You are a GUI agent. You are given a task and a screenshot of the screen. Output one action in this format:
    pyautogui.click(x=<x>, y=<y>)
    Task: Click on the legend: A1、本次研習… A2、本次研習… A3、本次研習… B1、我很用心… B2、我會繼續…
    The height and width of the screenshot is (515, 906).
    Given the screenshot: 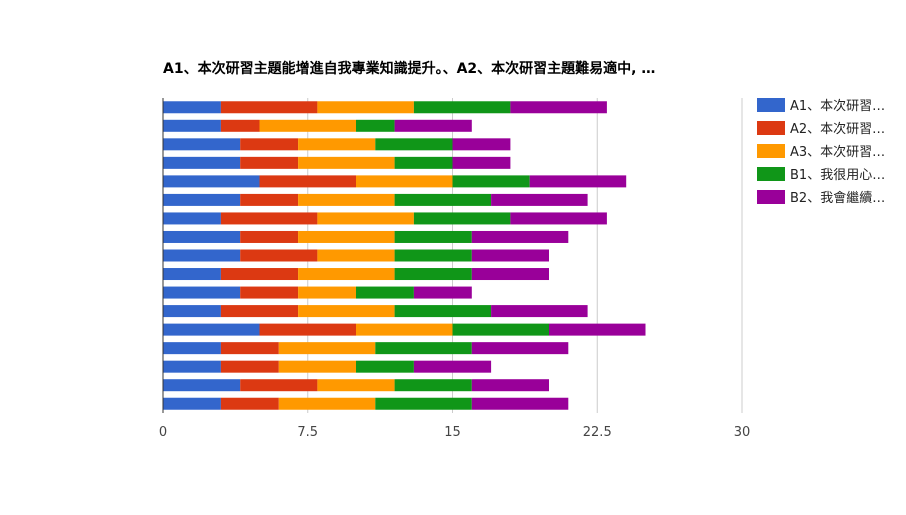 What is the action you would take?
    pyautogui.click(x=821, y=152)
    